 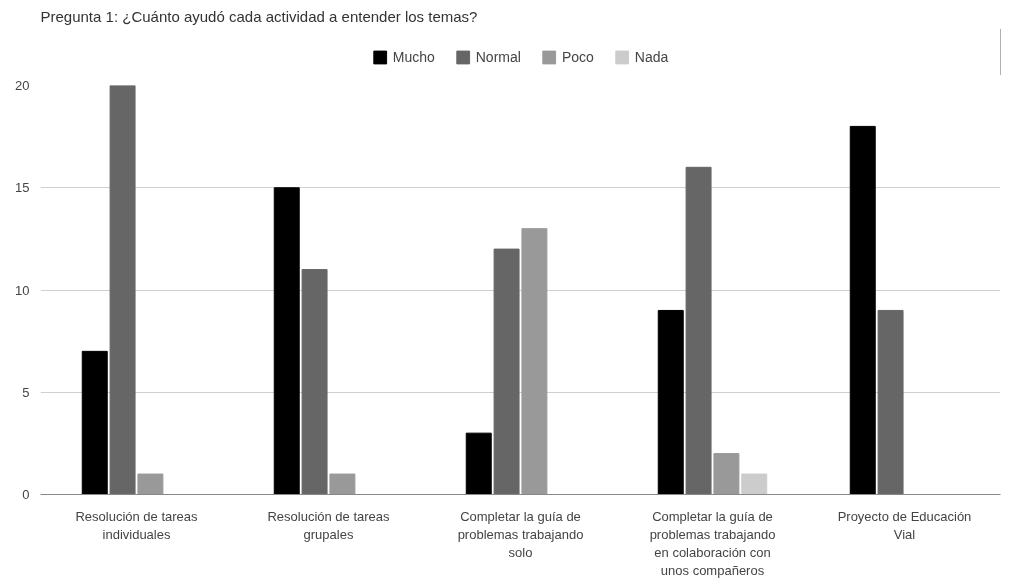 What do you see at coordinates (413, 57) in the screenshot?
I see `legend-label: Mucho` at bounding box center [413, 57].